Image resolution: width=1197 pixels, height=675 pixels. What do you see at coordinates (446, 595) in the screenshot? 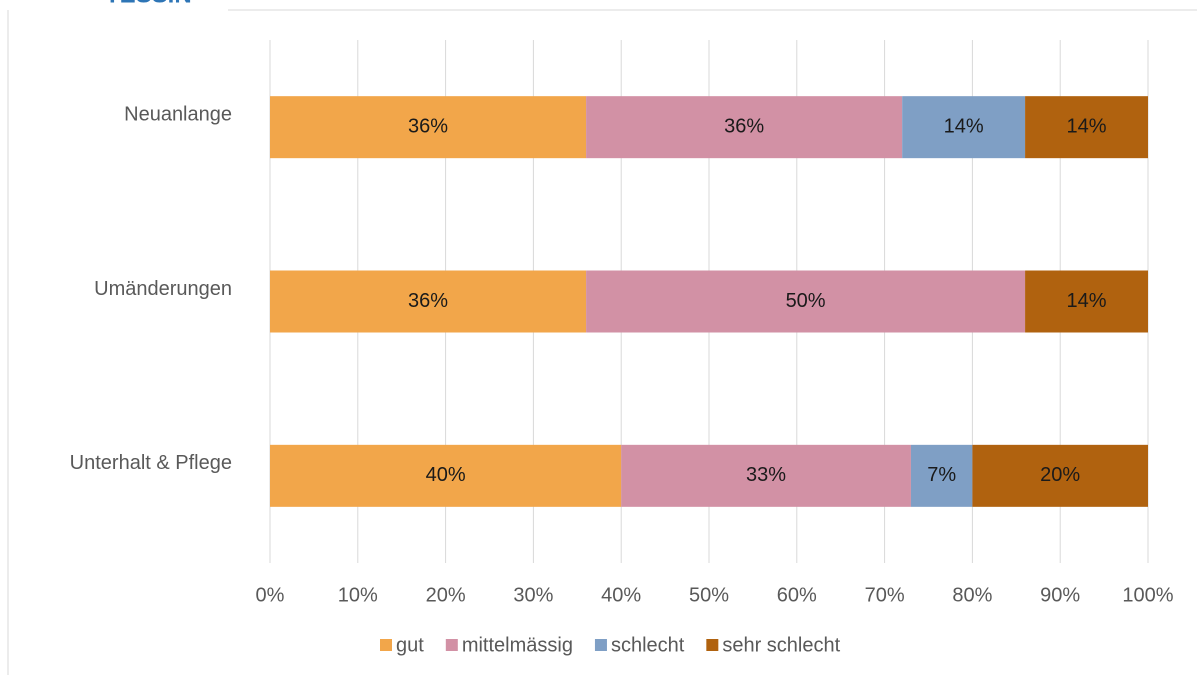
I see `x-tick-label: 20%` at bounding box center [446, 595].